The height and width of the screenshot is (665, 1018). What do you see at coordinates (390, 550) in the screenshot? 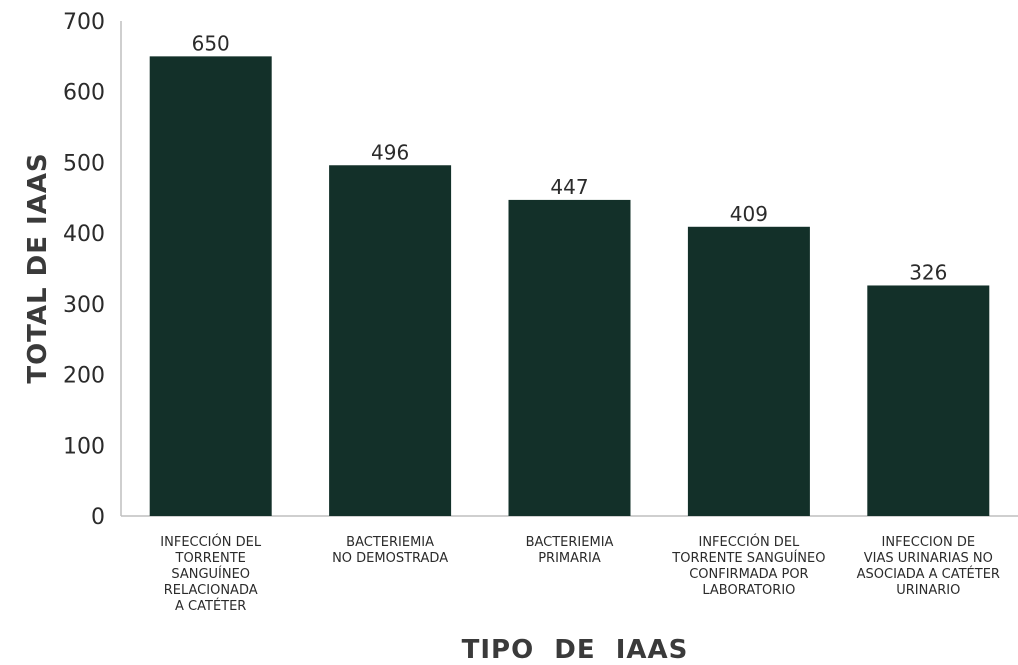
I see `category-label: BACTERIEMIA NO DEMOSTRADA` at bounding box center [390, 550].